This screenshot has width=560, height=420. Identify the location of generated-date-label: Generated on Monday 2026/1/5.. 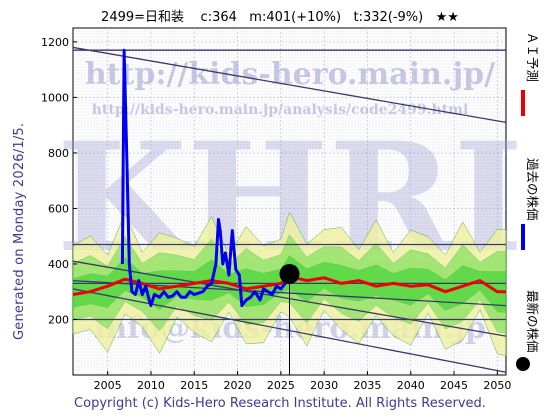
(19, 231).